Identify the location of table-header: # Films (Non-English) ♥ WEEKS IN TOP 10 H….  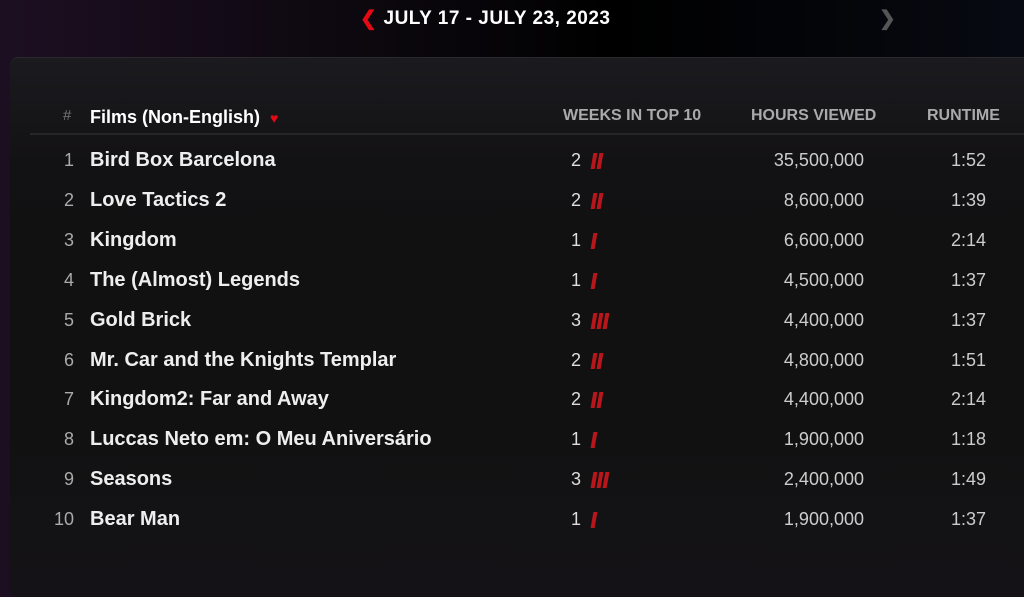
(527, 120).